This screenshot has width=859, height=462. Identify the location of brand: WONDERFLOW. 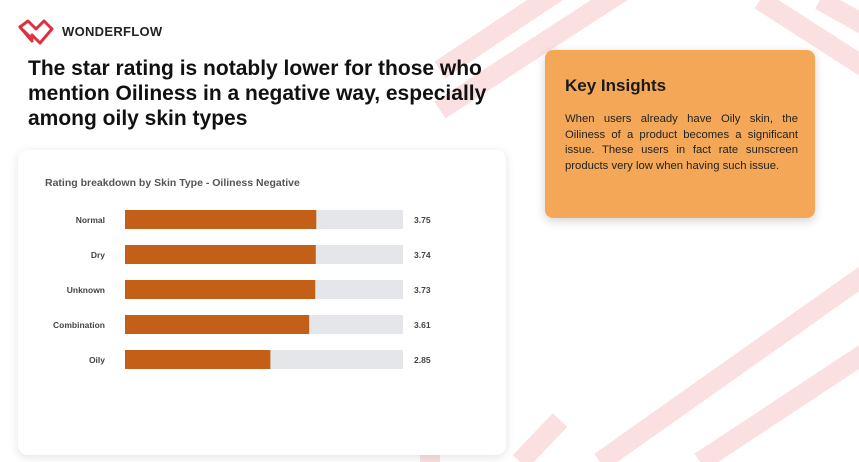
(90, 31).